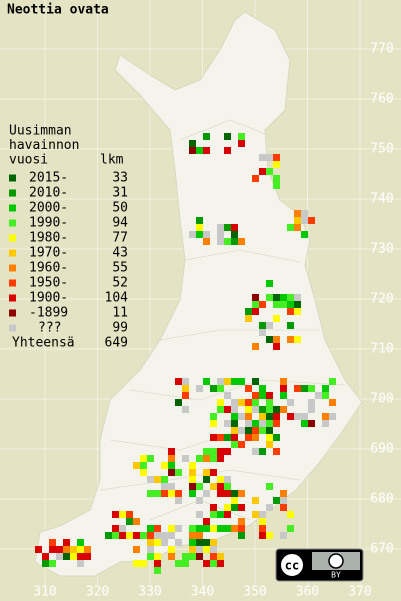 This screenshot has width=401, height=601. What do you see at coordinates (112, 160) in the screenshot?
I see `legend-count-heading: lkm` at bounding box center [112, 160].